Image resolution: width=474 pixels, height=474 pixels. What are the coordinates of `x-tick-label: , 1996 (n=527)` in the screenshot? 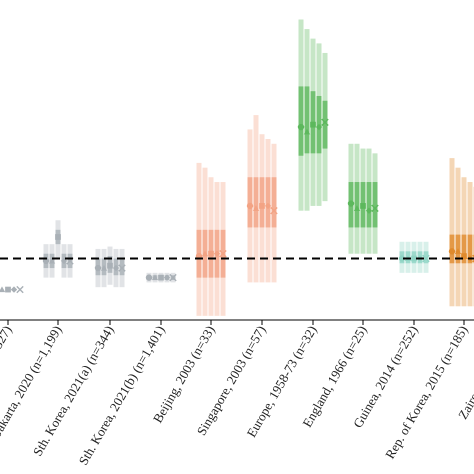 It's located at (7, 360).